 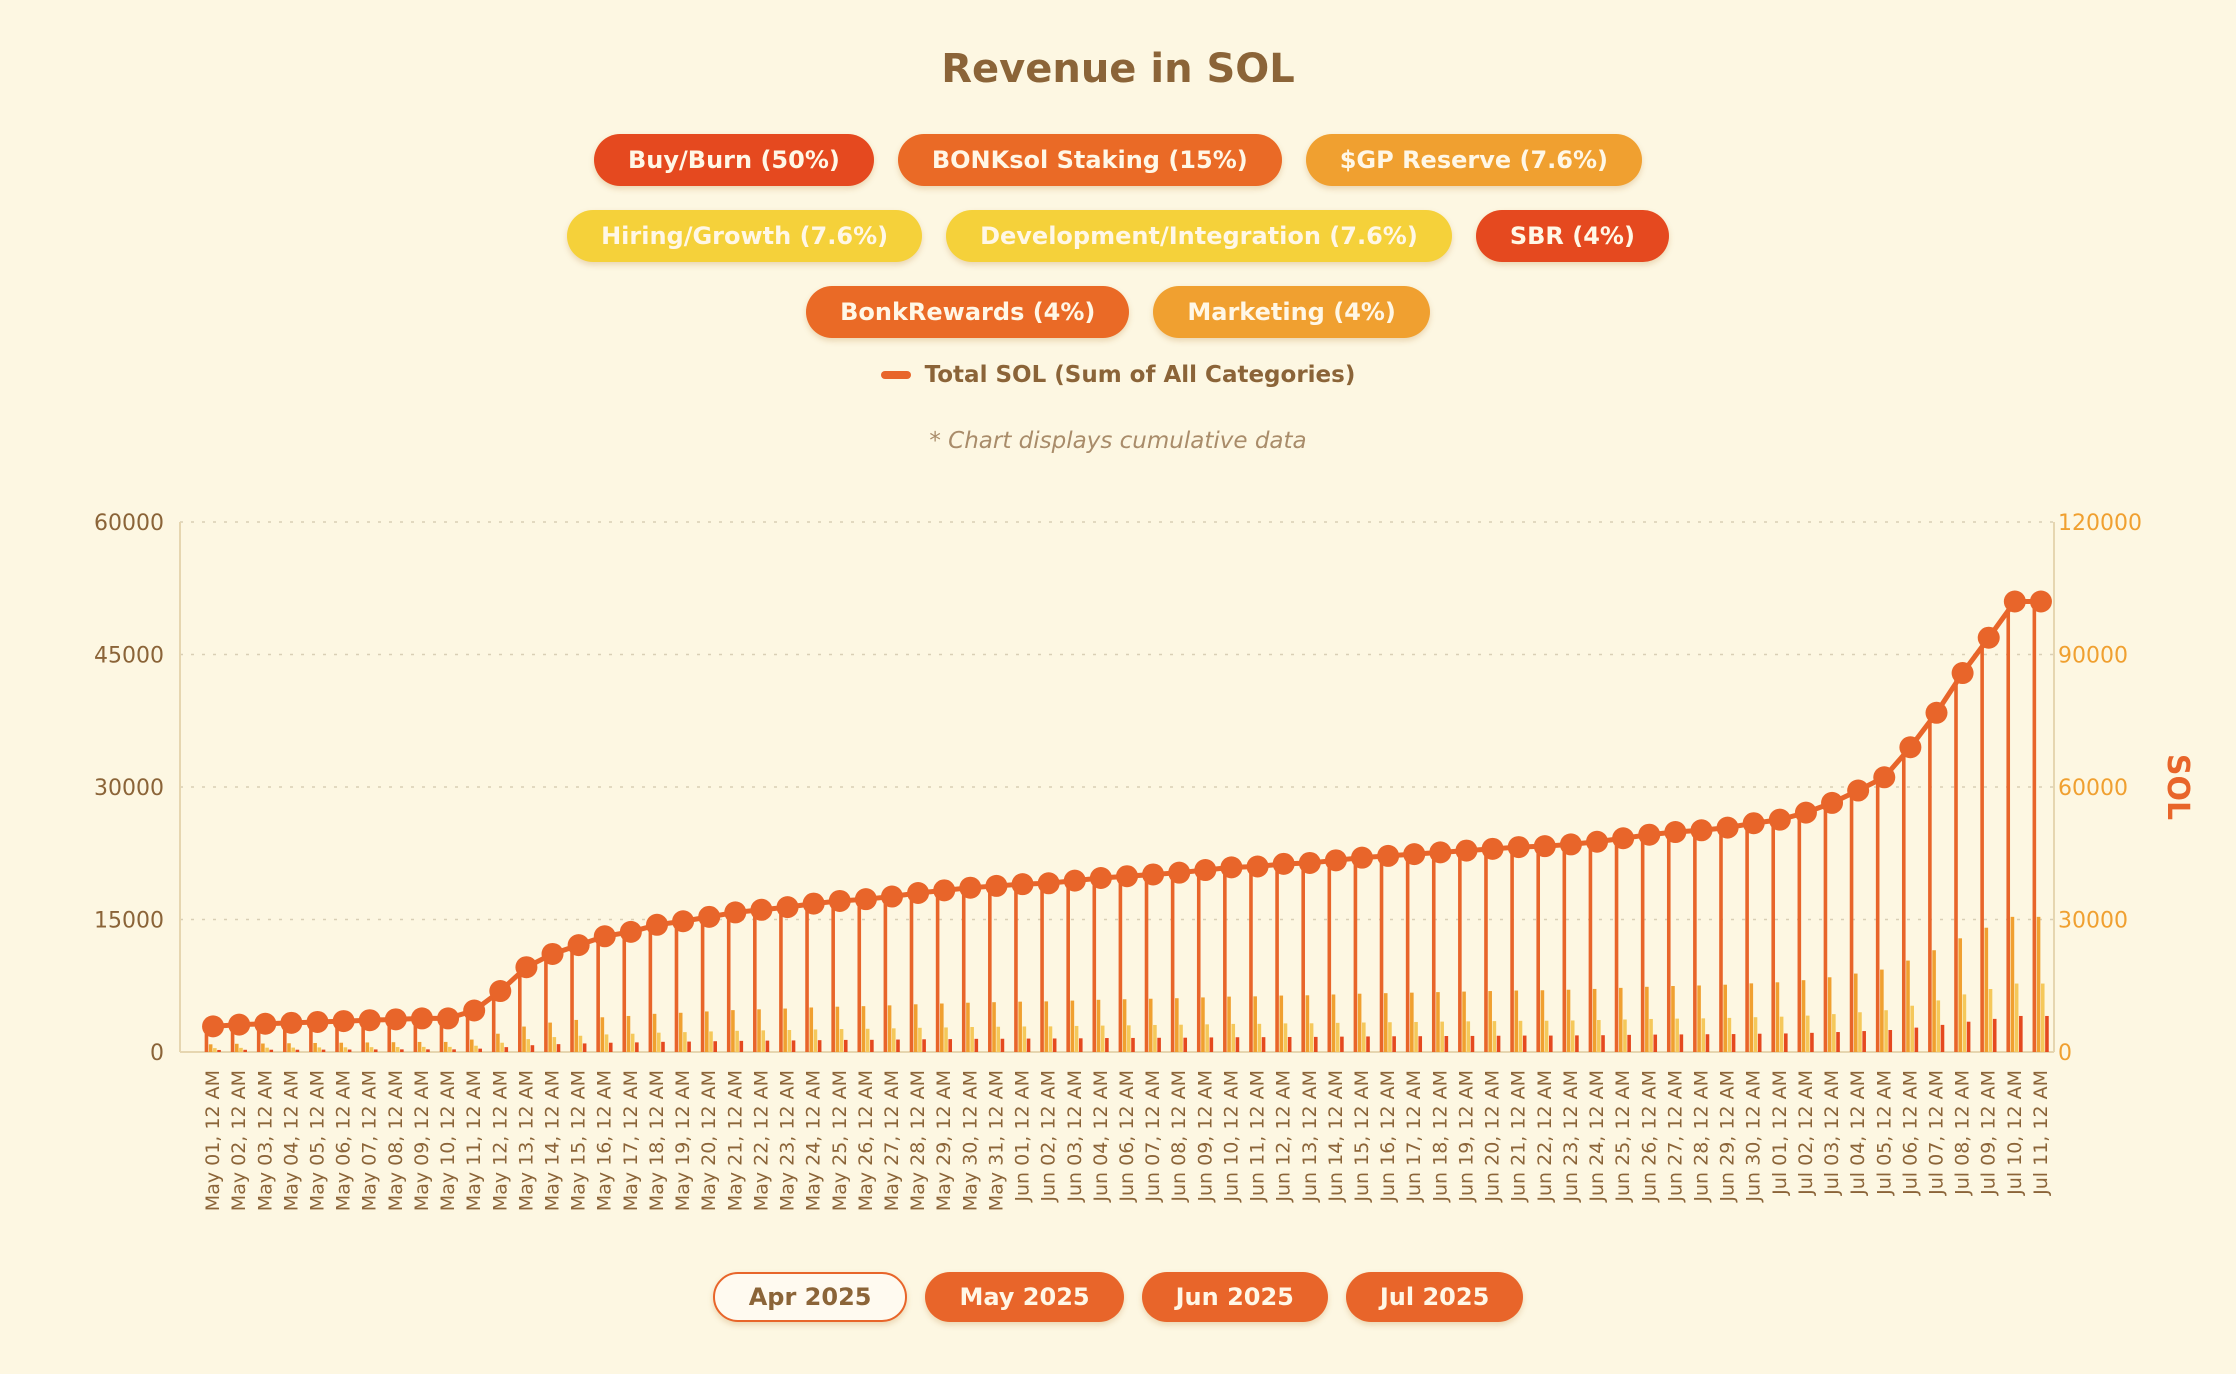 What do you see at coordinates (396, 1140) in the screenshot?
I see `x-tick-label: May 08, 12 AM` at bounding box center [396, 1140].